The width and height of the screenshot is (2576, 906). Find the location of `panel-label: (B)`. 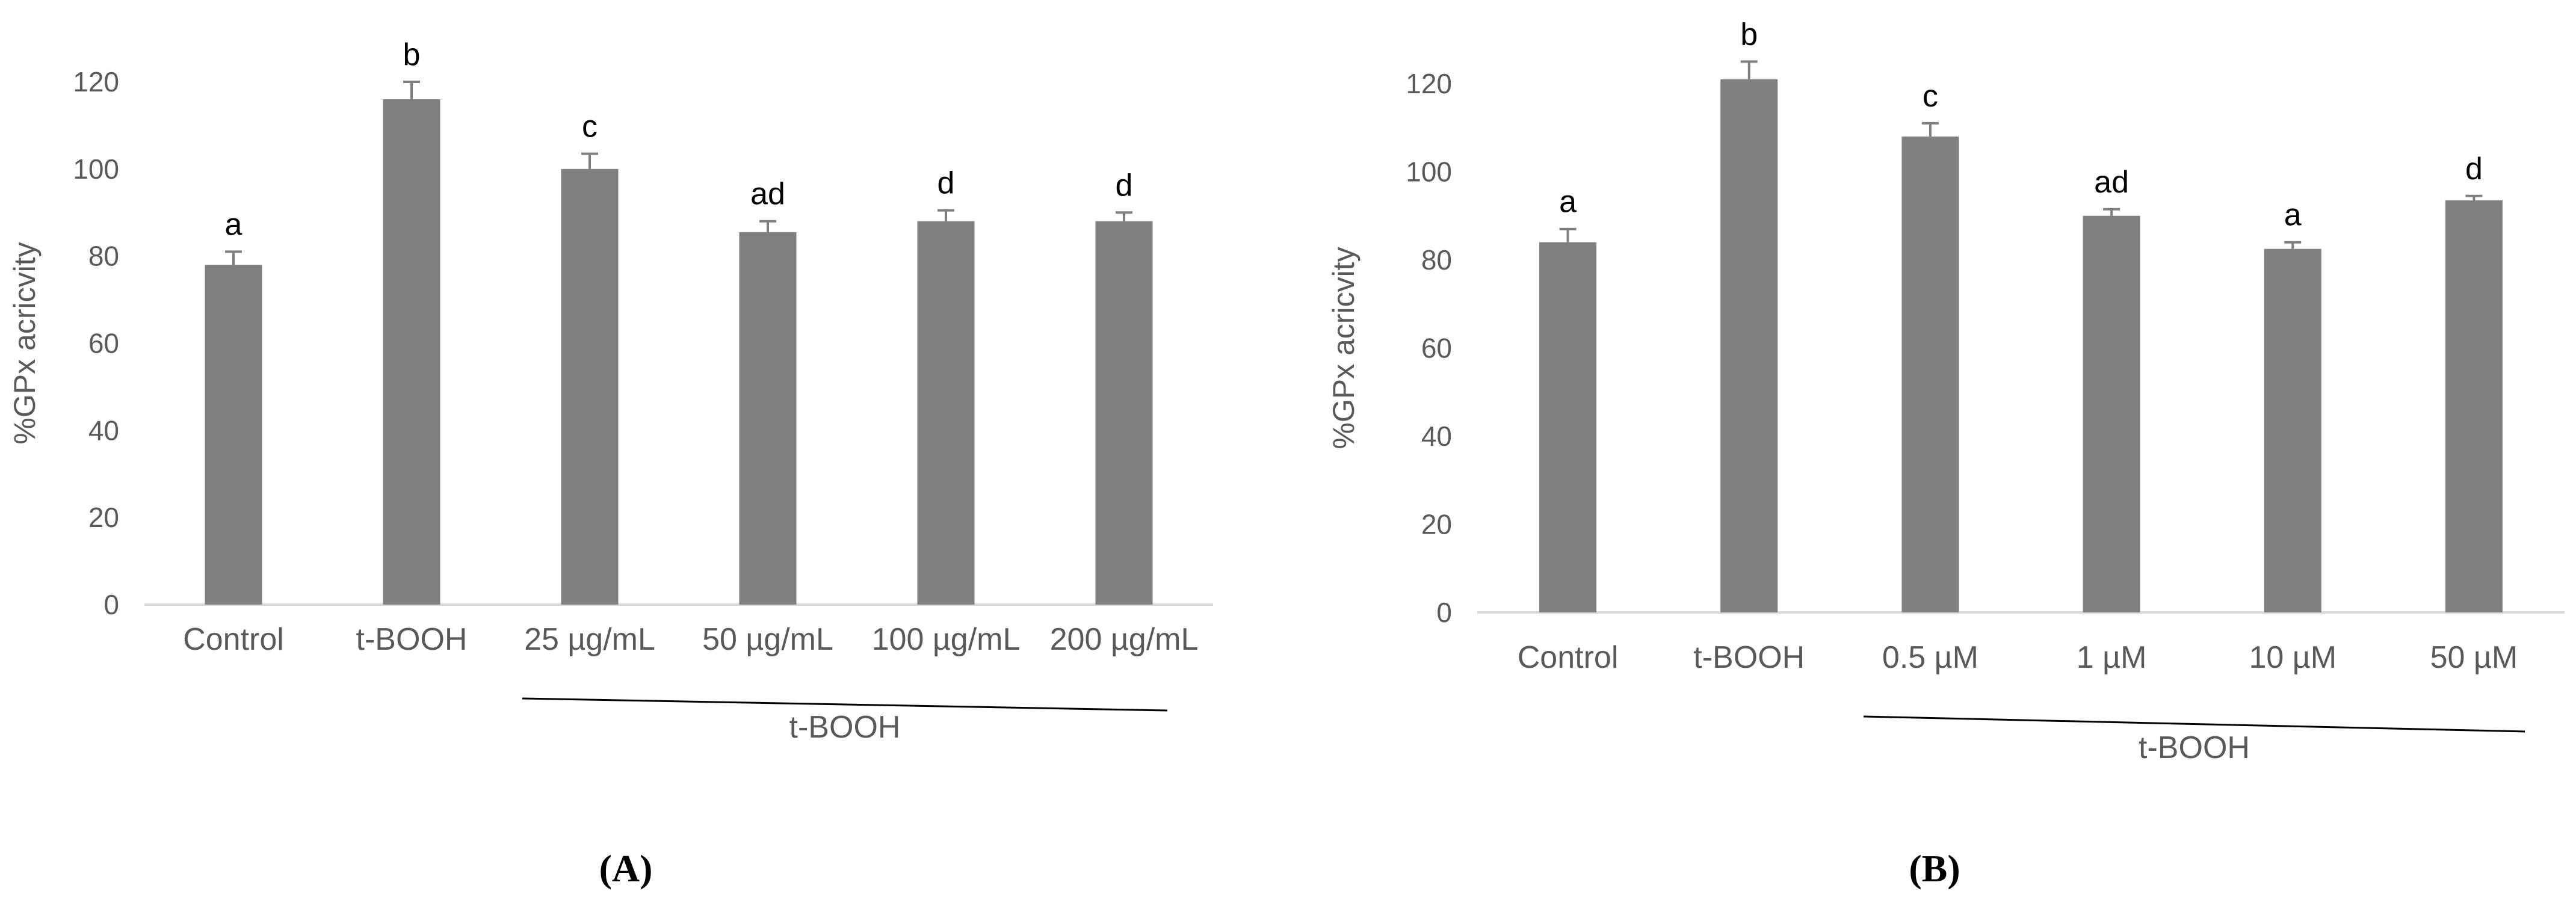

panel-label: (B) is located at coordinates (1934, 868).